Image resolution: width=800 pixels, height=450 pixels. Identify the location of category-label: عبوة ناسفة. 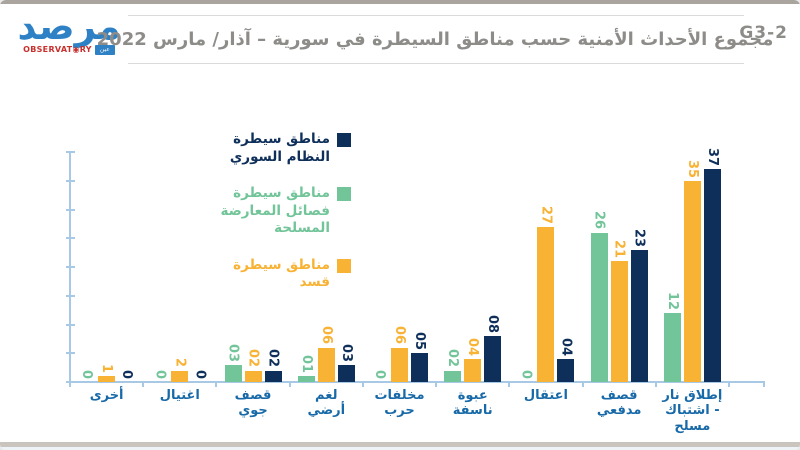
(472, 403).